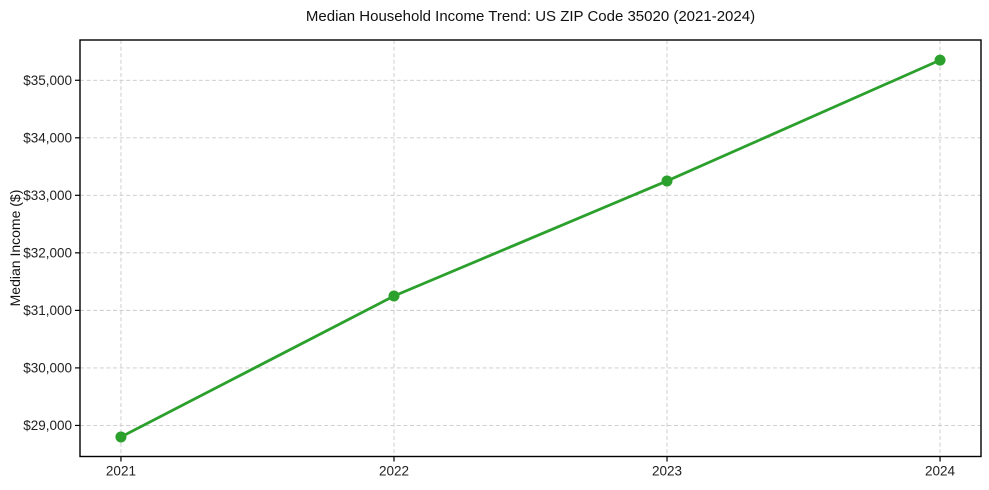 This screenshot has width=989, height=490. Describe the element at coordinates (47, 137) in the screenshot. I see `y-tick-label: $34,000` at that location.